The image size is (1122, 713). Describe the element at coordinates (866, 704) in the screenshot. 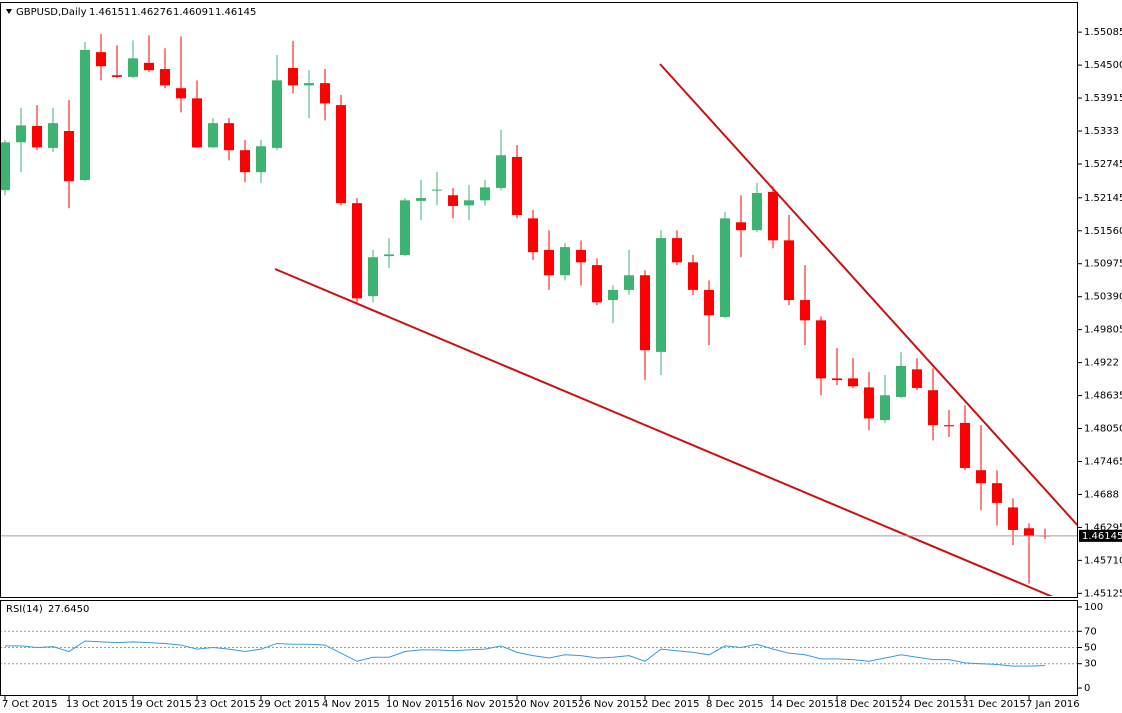

I see `x-tick-label: 18 Dec 2015` at that location.